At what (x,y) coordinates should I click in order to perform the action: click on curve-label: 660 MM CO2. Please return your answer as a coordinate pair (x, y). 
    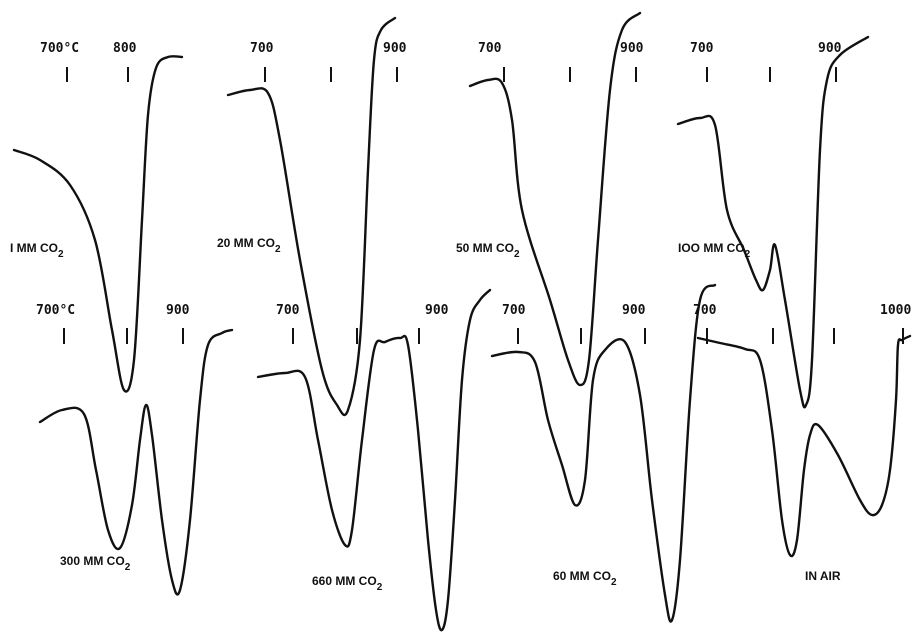
    Looking at the image, I should click on (347, 583).